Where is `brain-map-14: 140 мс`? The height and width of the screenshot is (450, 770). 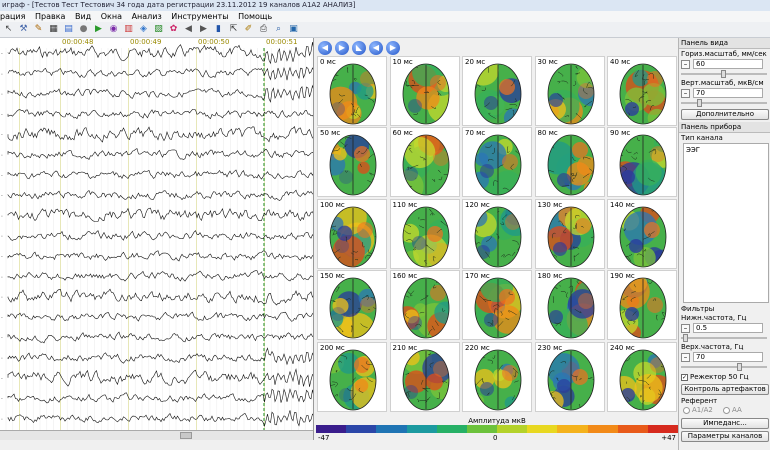
brain-map-14: 140 мс is located at coordinates (642, 233).